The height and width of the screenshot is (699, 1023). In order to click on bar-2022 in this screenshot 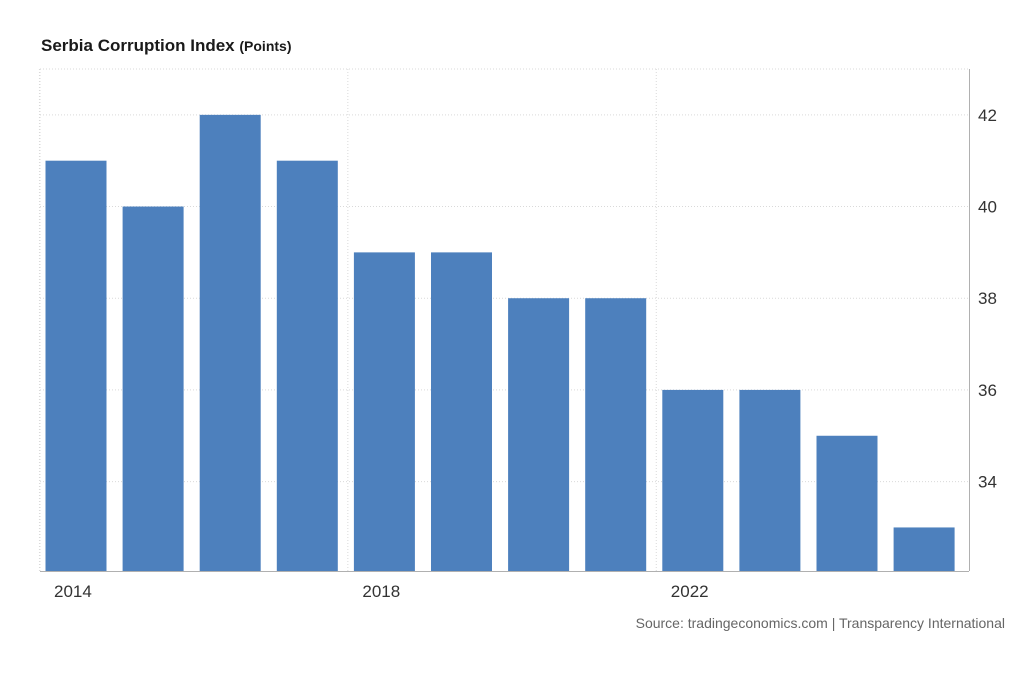, I will do `click(693, 480)`.